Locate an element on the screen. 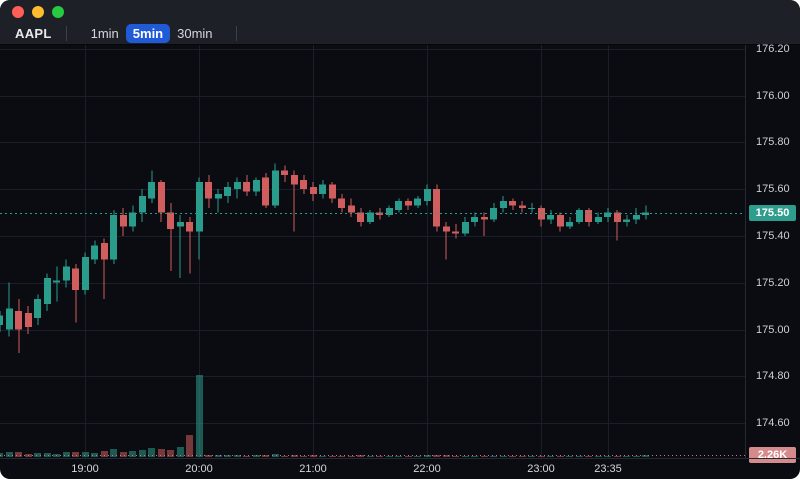  maximize-window-icon is located at coordinates (58, 12).